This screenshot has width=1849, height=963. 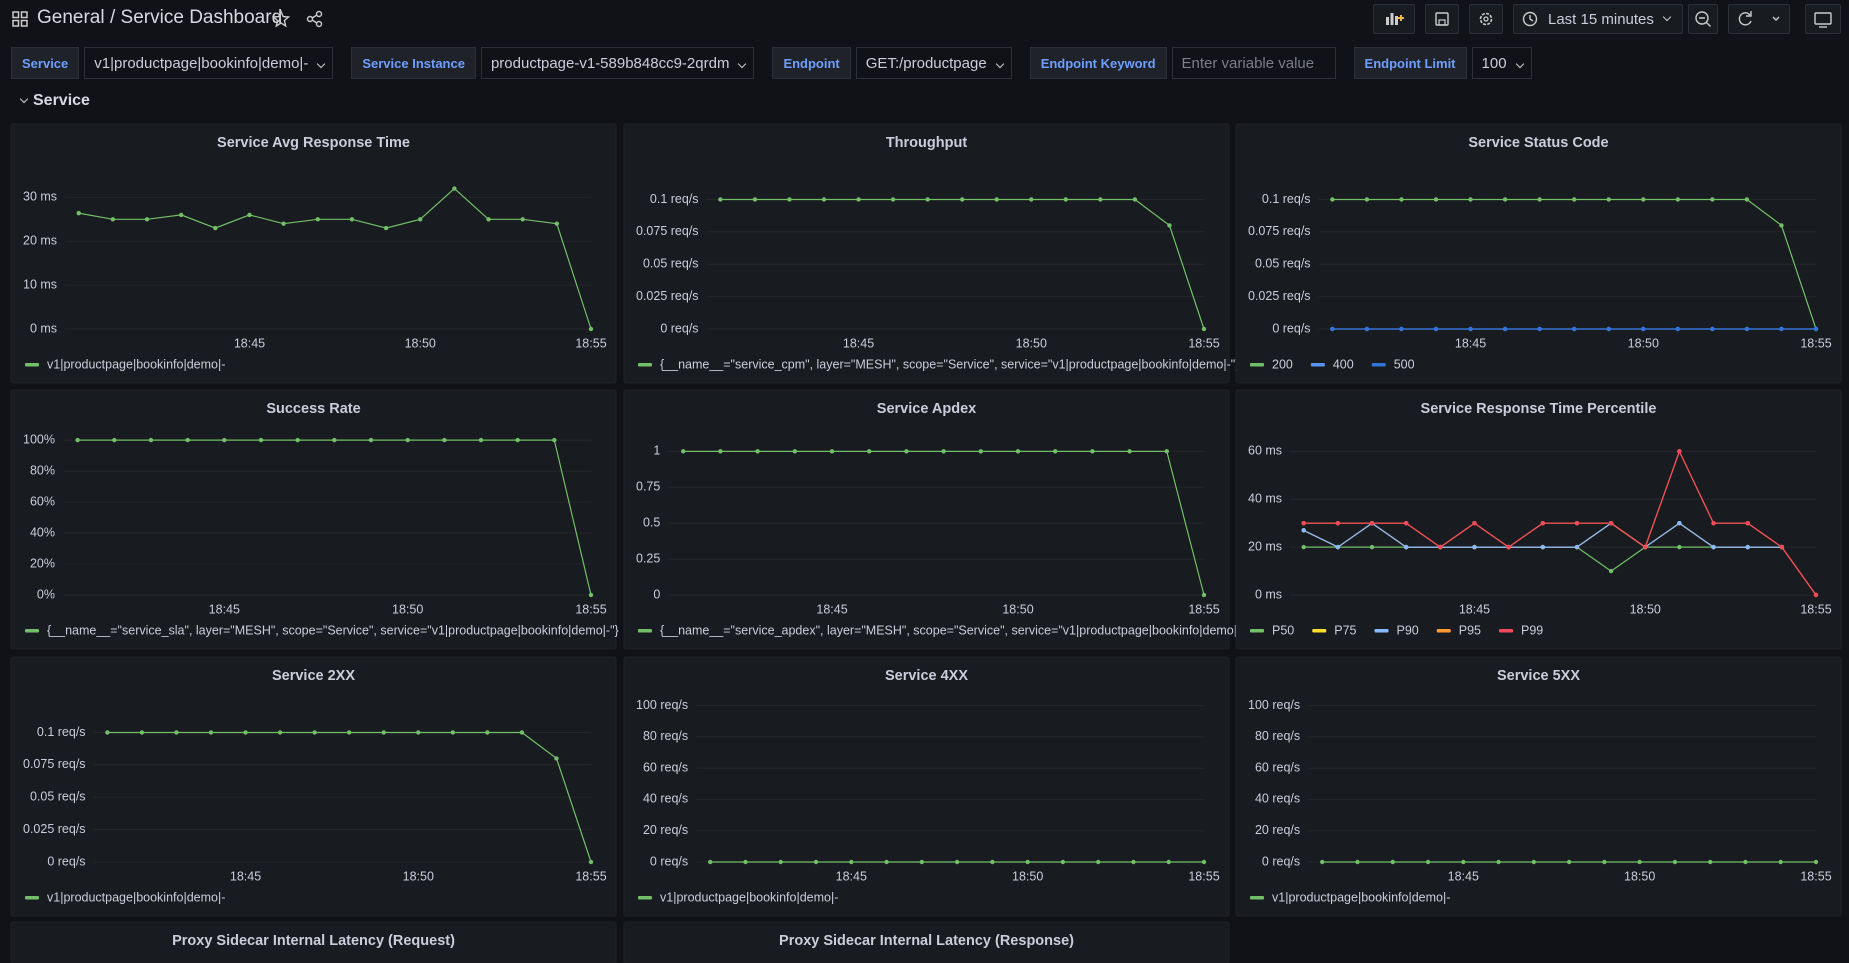 What do you see at coordinates (1277, 799) in the screenshot?
I see `y-tick-label: 40 req/s` at bounding box center [1277, 799].